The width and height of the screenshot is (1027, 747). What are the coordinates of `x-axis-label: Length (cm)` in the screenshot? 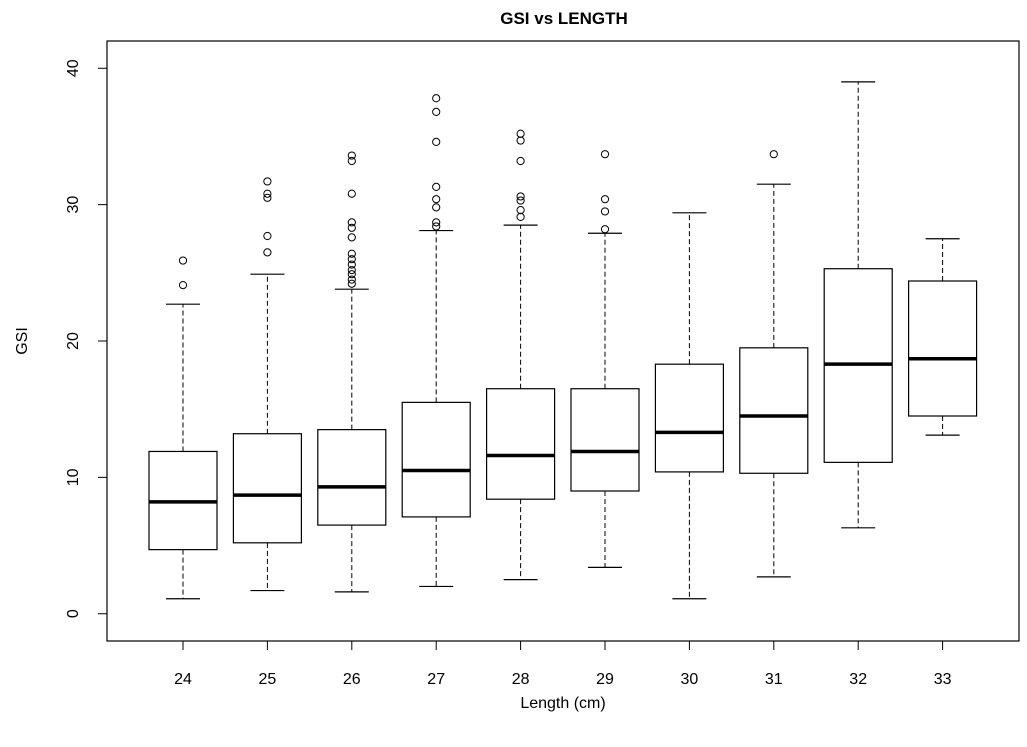 It's located at (562, 703).